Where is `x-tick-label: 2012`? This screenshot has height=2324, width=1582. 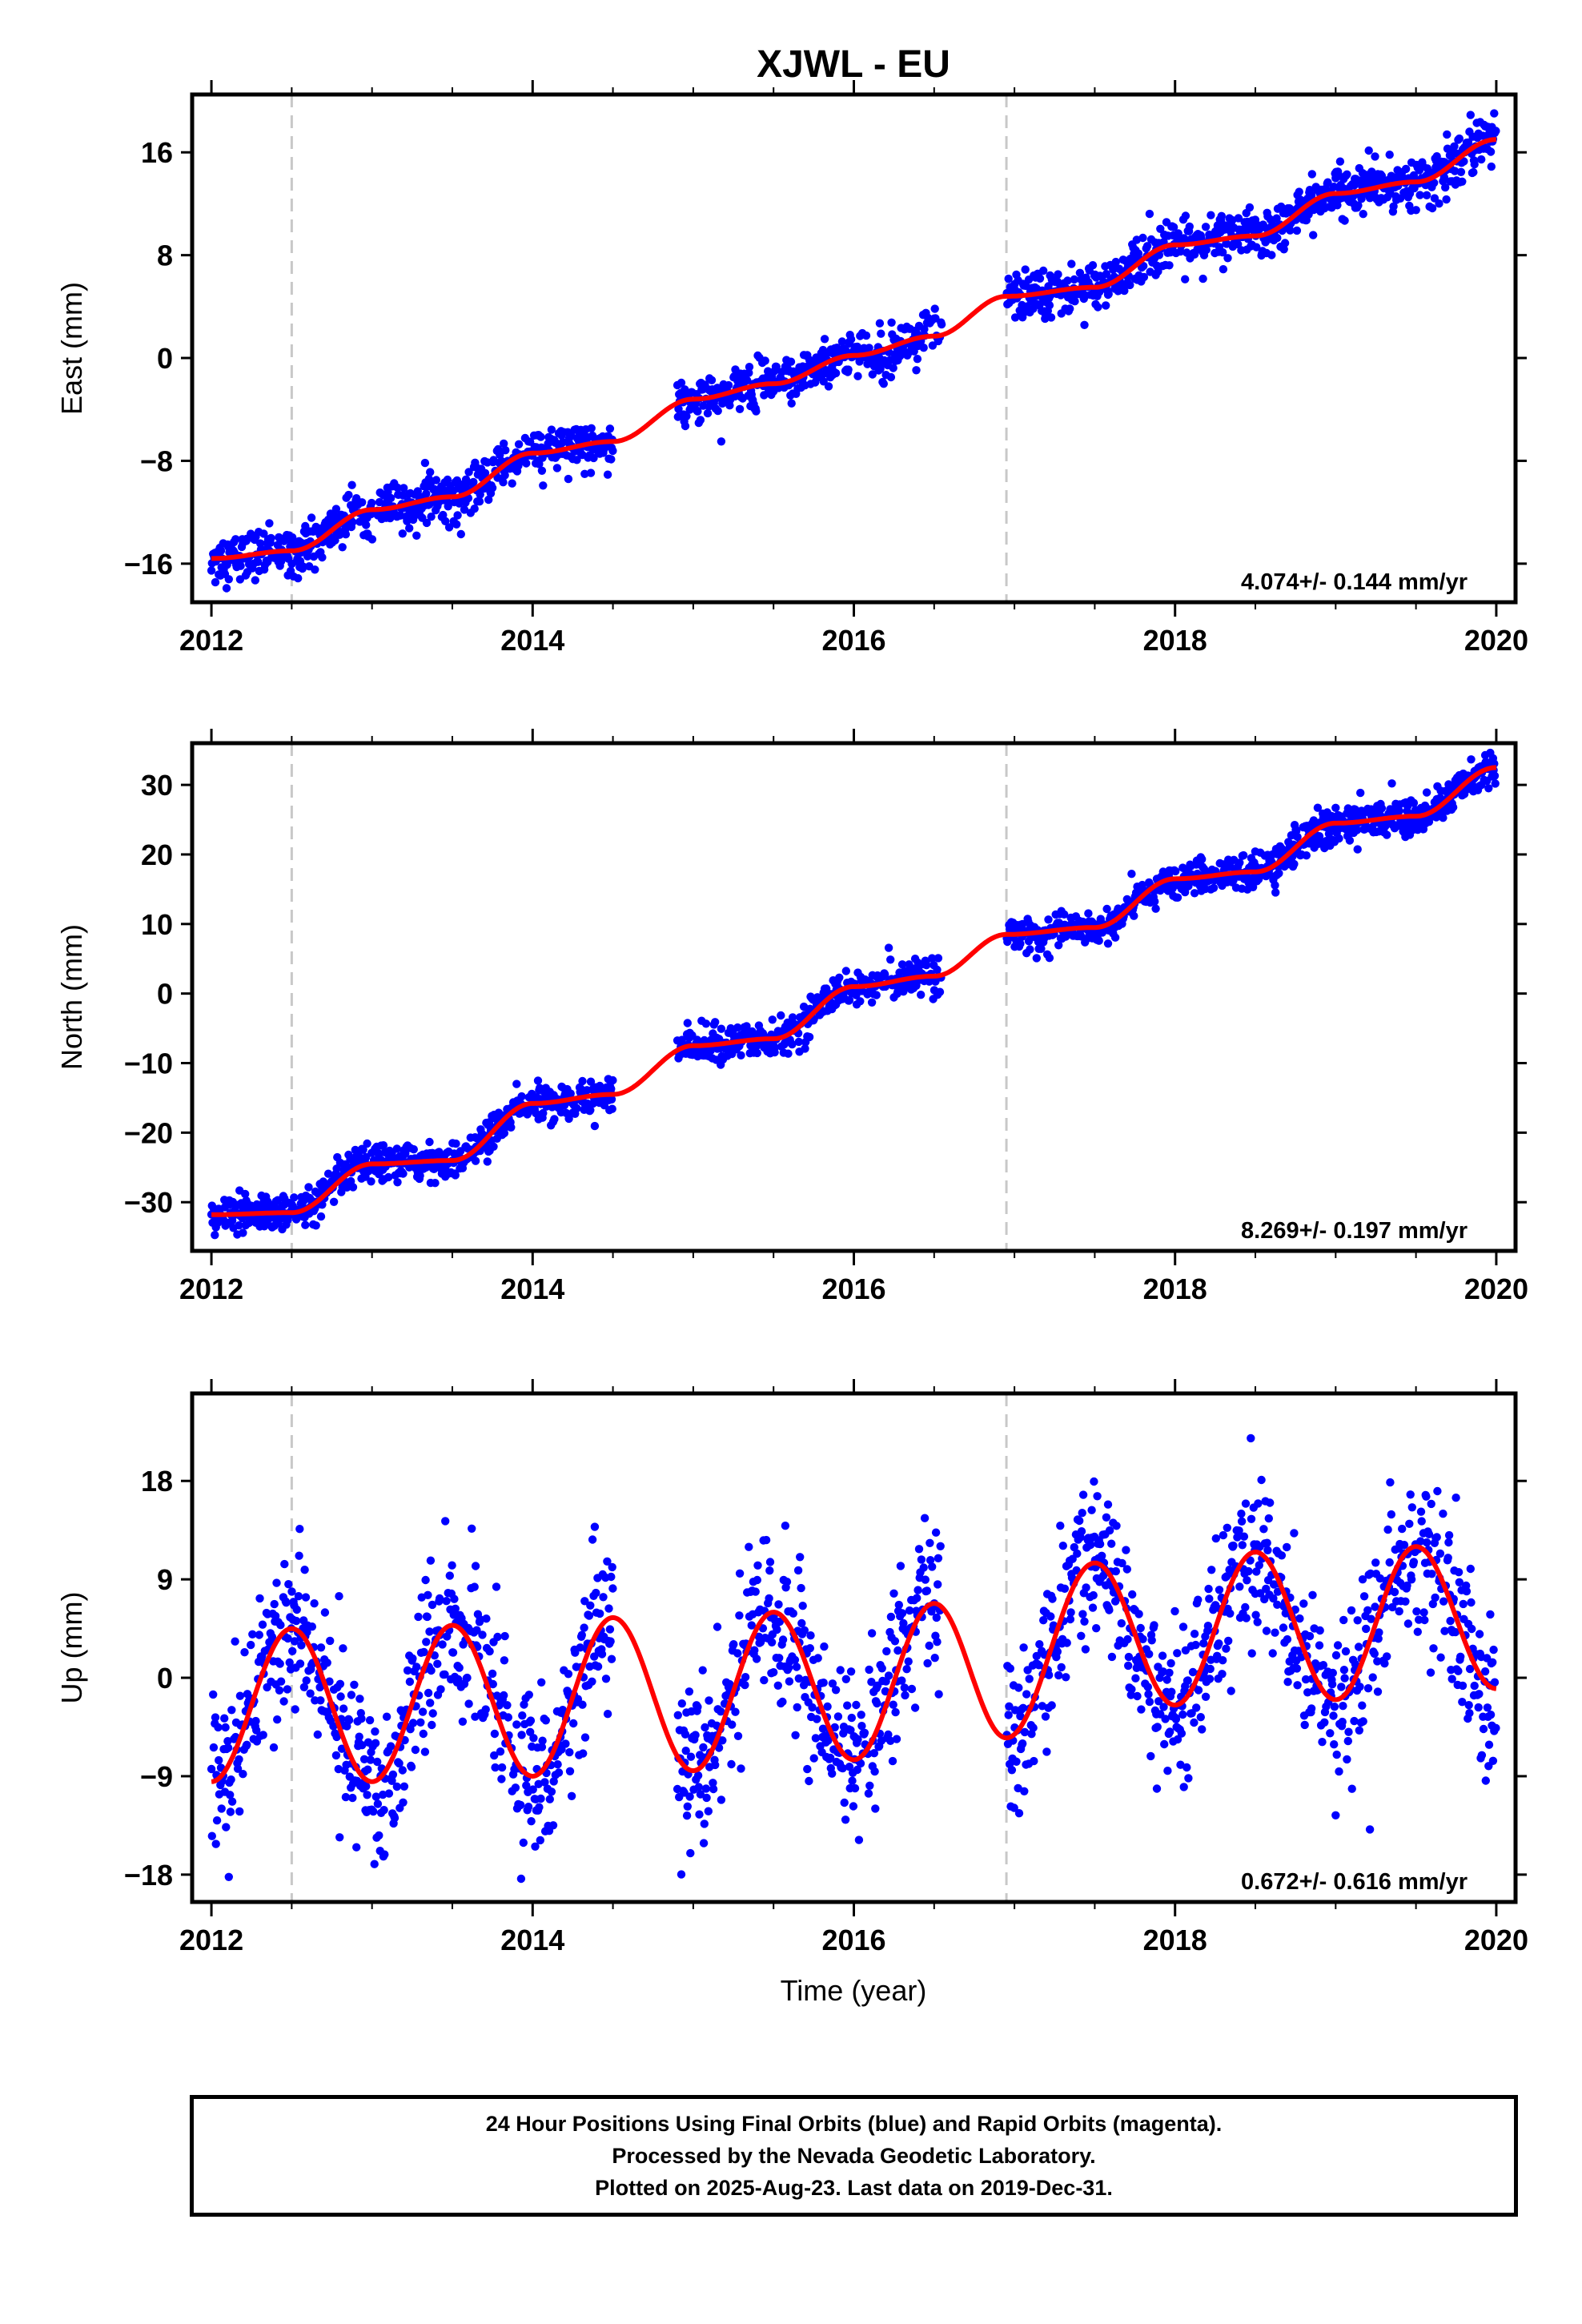
x-tick-label: 2012 is located at coordinates (211, 640).